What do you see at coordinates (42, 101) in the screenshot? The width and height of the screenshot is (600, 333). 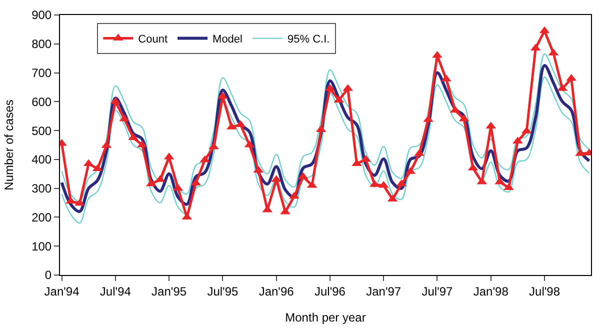 I see `y-tick-label: 600` at bounding box center [42, 101].